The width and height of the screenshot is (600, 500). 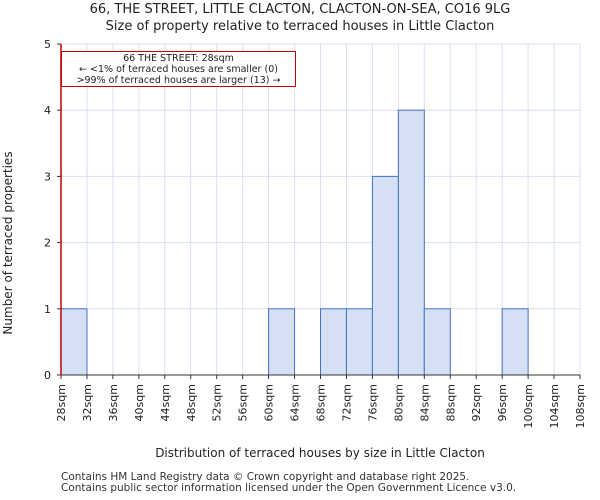 What do you see at coordinates (528, 406) in the screenshot?
I see `x-tick-label: 100sqm` at bounding box center [528, 406].